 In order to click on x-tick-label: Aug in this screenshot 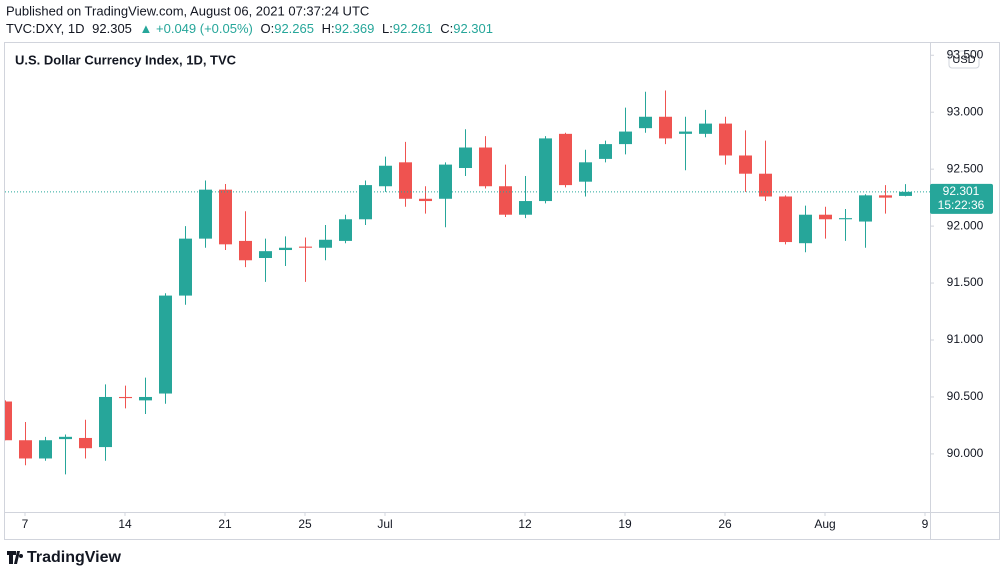, I will do `click(824, 524)`.